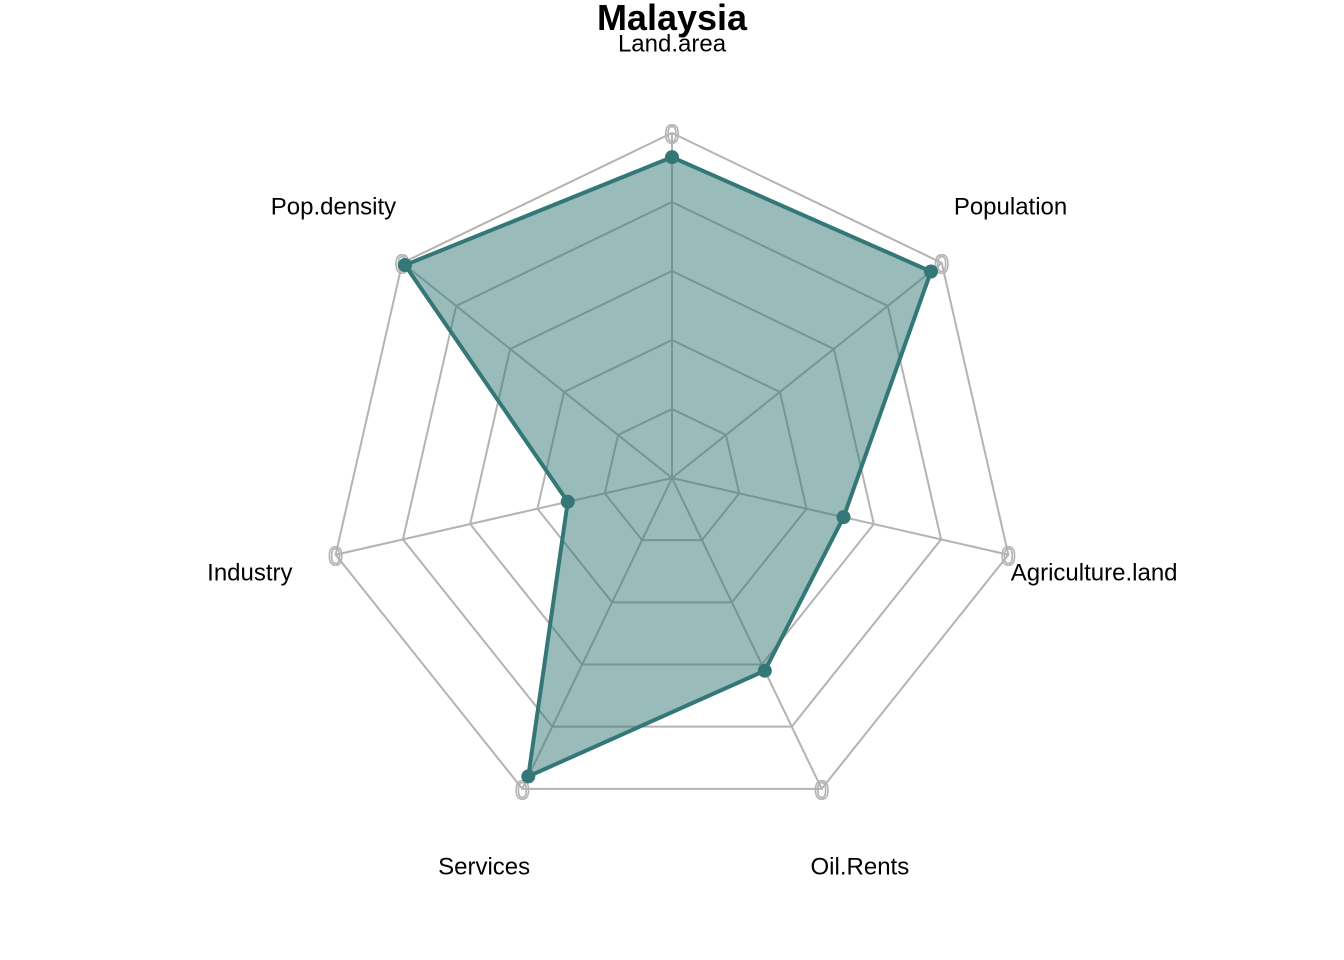 The height and width of the screenshot is (960, 1344). Describe the element at coordinates (930, 271) in the screenshot. I see `data-point-population` at that location.